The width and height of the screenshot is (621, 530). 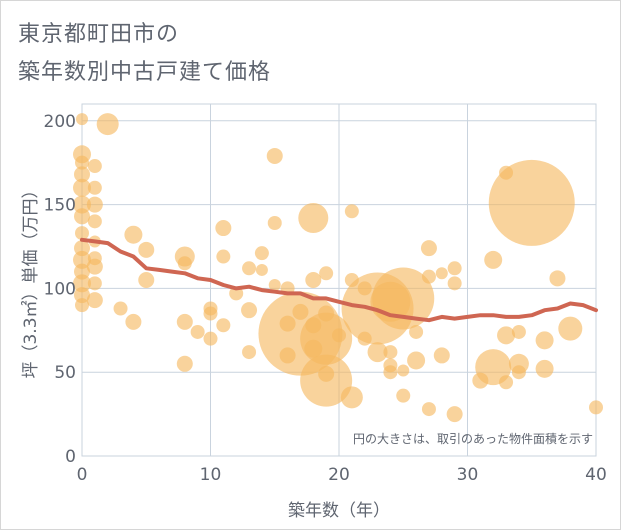 I want to click on x-tick-label: 40, so click(x=596, y=475).